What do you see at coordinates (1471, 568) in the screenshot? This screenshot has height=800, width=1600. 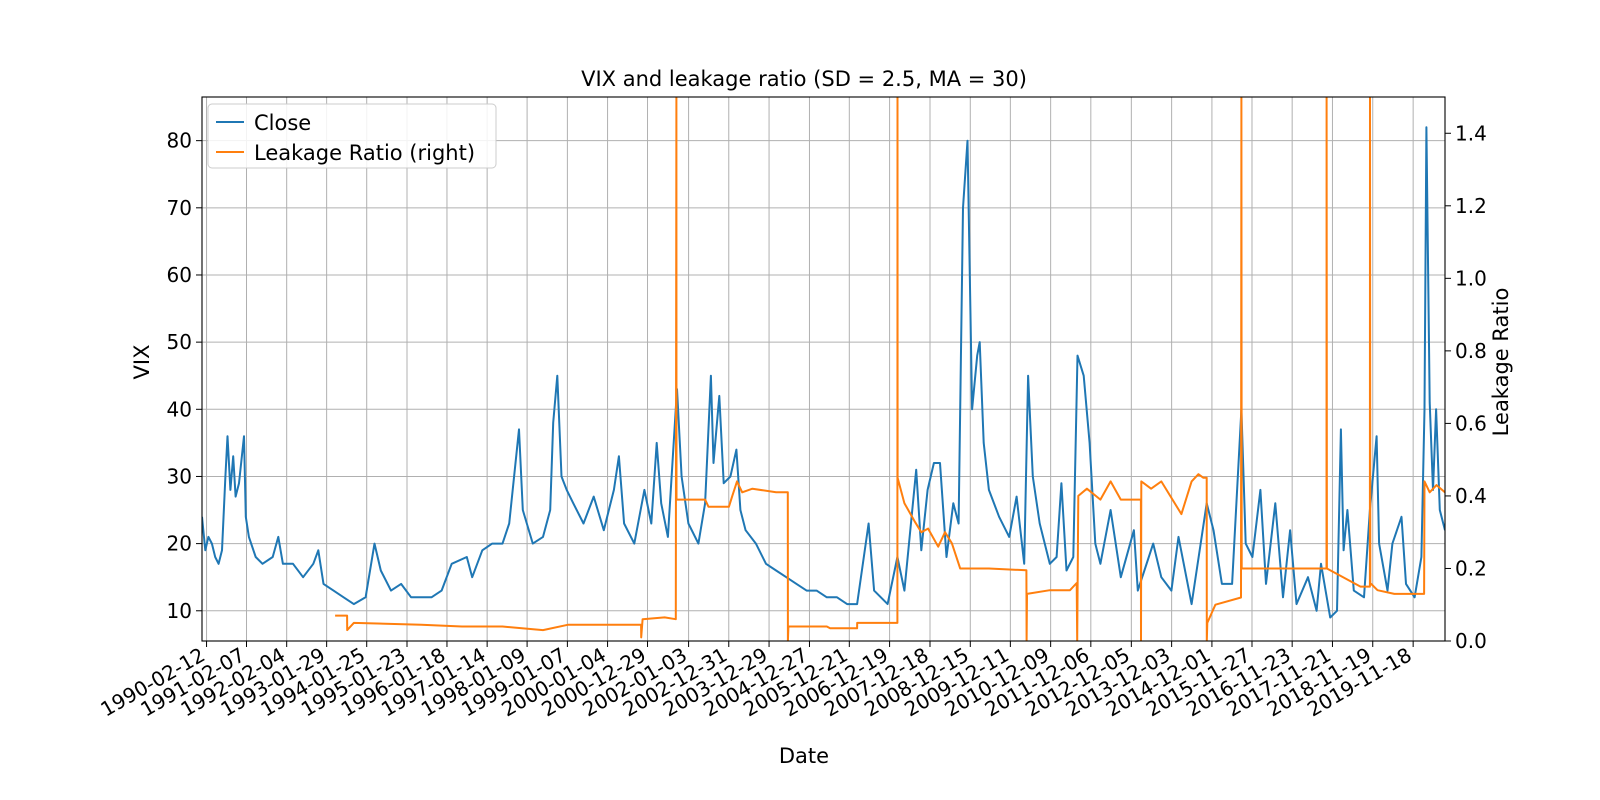 I see `y-tick-label-right: 0.2` at bounding box center [1471, 568].